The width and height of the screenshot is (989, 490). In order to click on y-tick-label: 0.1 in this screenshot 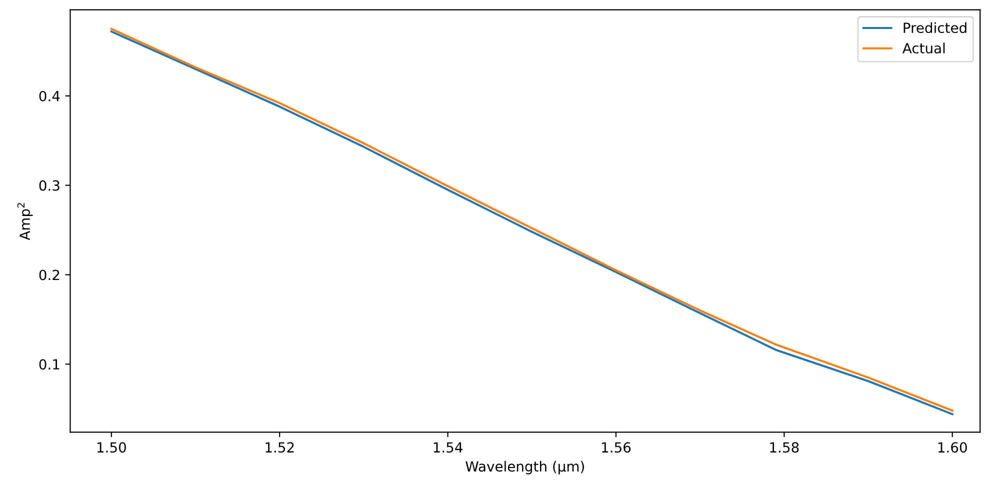, I will do `click(49, 364)`.